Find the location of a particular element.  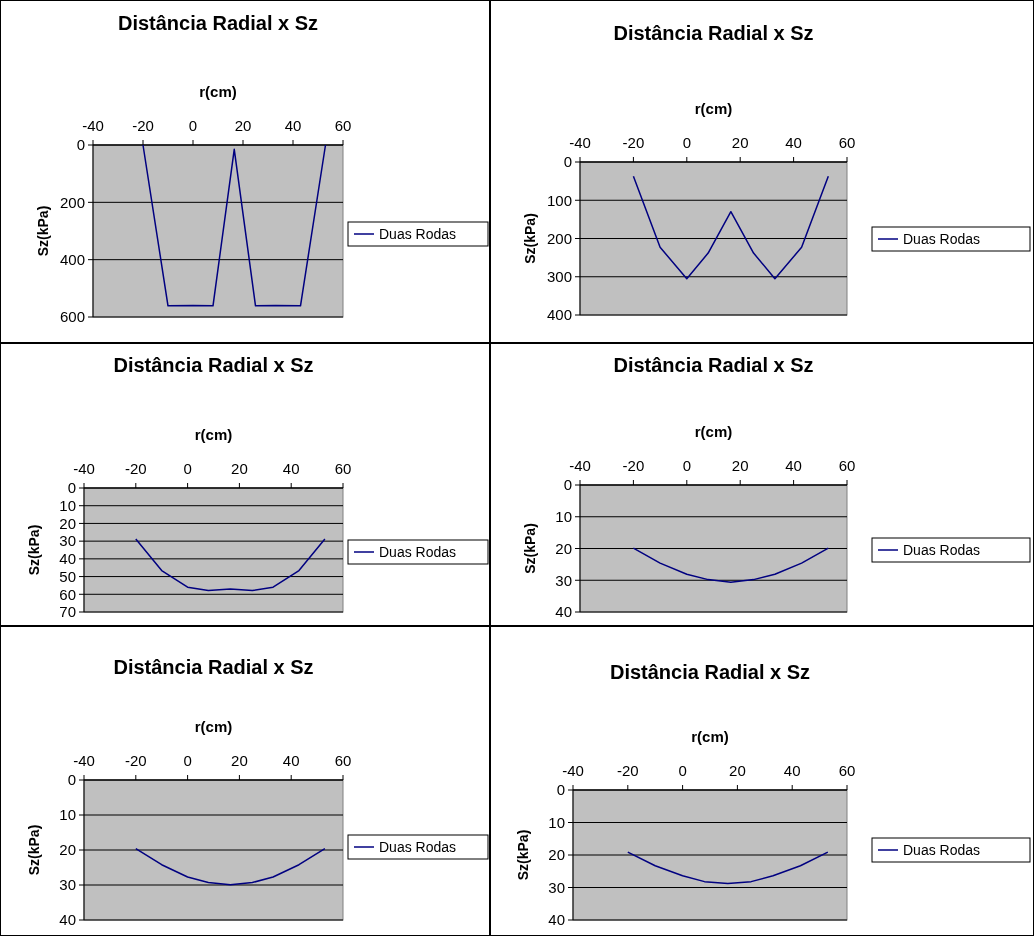

y-tick-label: 600 is located at coordinates (72, 317).